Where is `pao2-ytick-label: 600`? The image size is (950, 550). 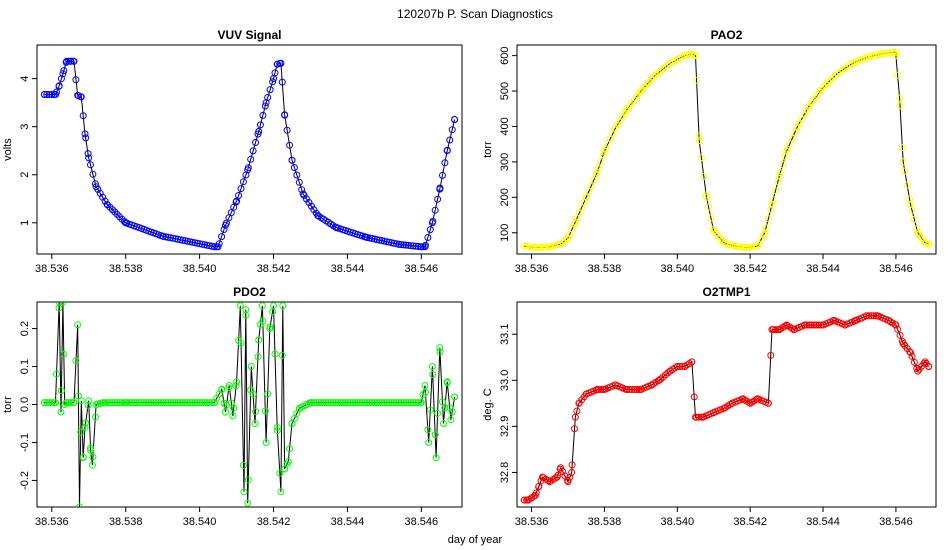
pao2-ytick-label: 600 is located at coordinates (505, 55).